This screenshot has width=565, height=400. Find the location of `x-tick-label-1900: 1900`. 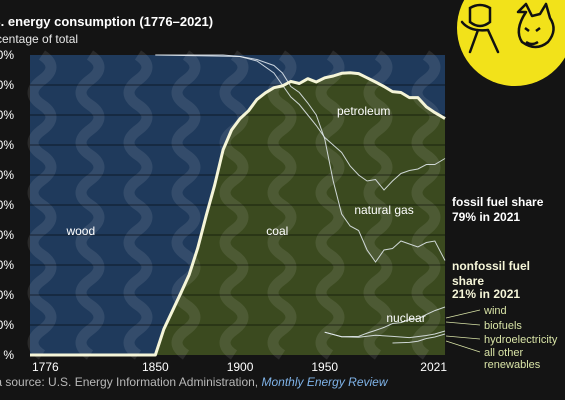

x-tick-label-1900: 1900 is located at coordinates (240, 367).